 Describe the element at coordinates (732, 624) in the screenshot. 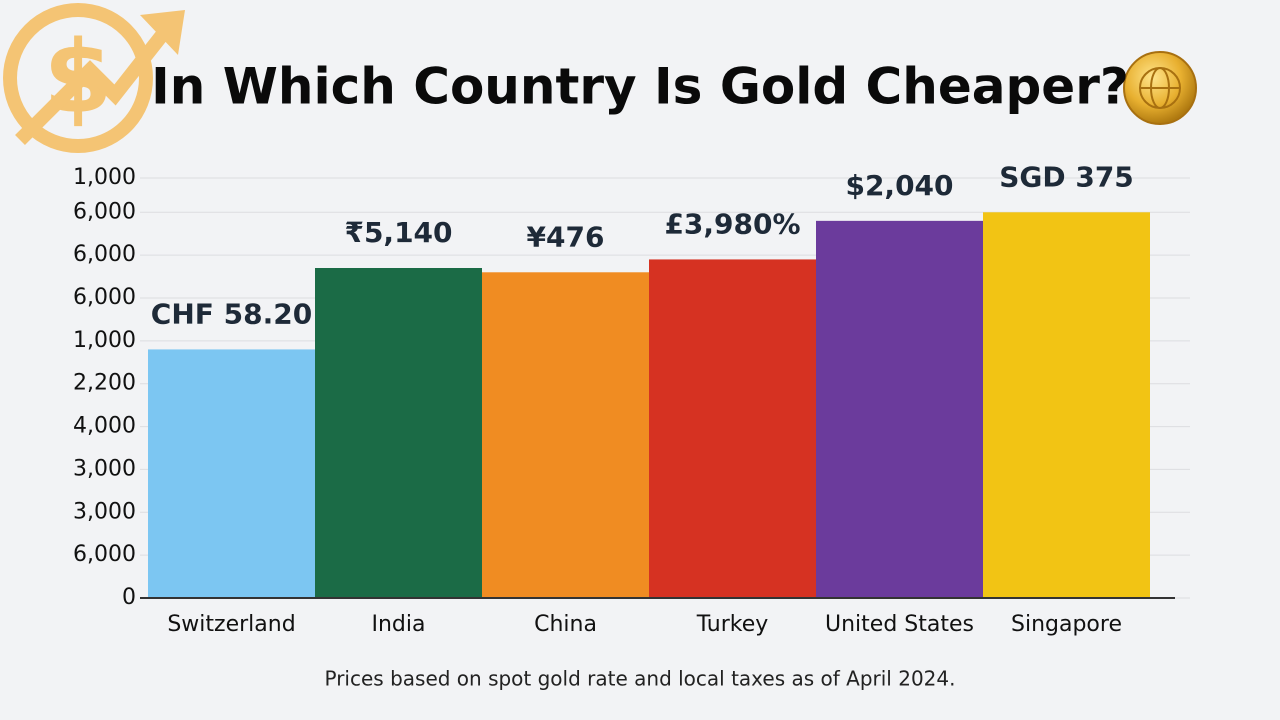

I see `x-tick-label: Turkey` at that location.